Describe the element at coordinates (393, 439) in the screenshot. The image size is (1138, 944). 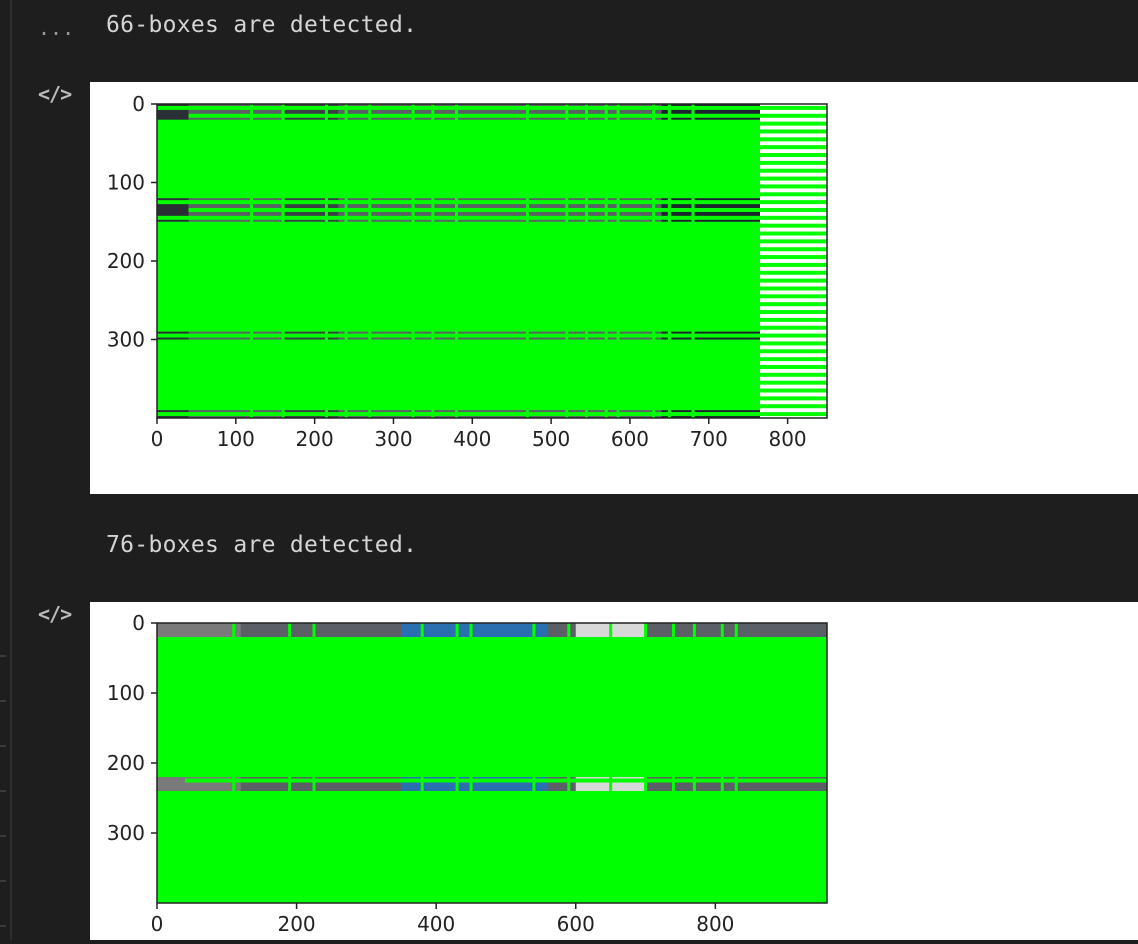
I see `x-tick-label: 300` at that location.